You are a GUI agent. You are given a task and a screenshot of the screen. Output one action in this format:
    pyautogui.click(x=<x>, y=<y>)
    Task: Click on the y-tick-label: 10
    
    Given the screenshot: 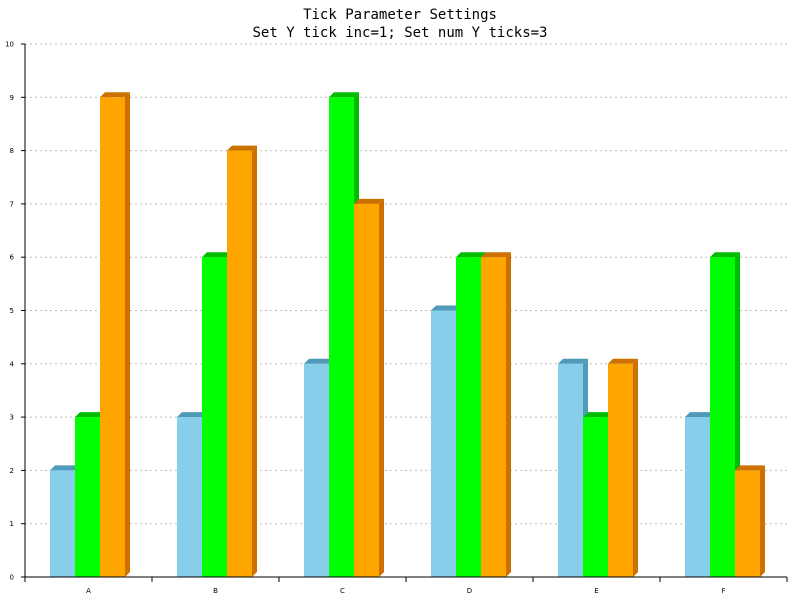 What is the action you would take?
    pyautogui.click(x=9, y=45)
    